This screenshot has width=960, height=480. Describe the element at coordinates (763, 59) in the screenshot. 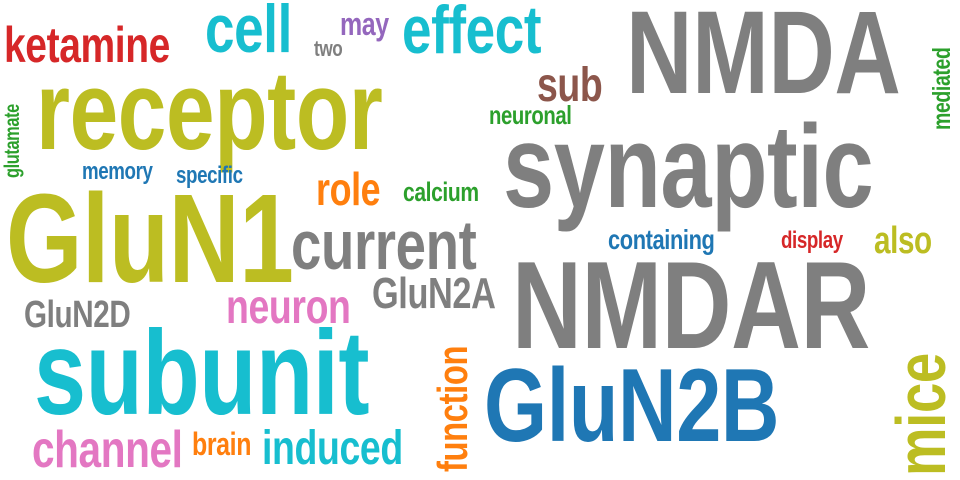

I see `word-nmda: NMDA` at that location.